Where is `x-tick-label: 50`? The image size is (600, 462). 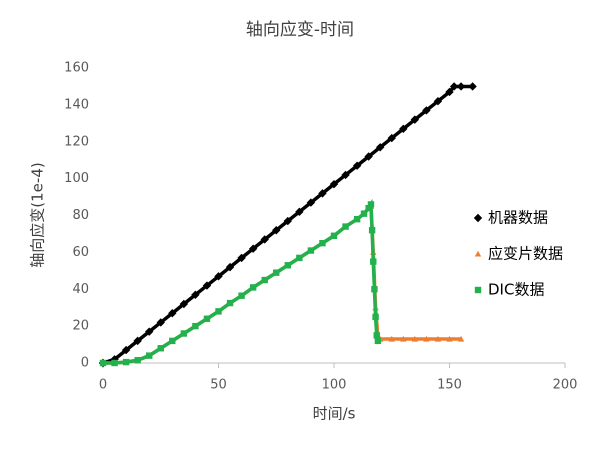
x-tick-label: 50 is located at coordinates (218, 385).